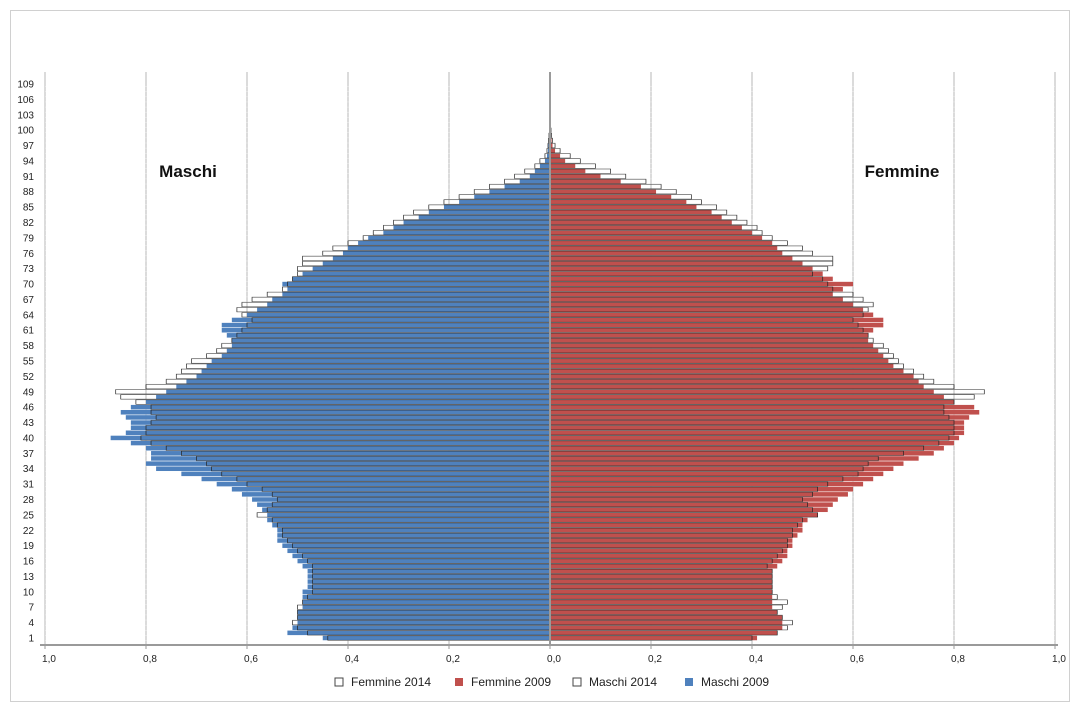 The width and height of the screenshot is (1072, 704). What do you see at coordinates (29, 238) in the screenshot?
I see `y-tick-label: 79` at bounding box center [29, 238].